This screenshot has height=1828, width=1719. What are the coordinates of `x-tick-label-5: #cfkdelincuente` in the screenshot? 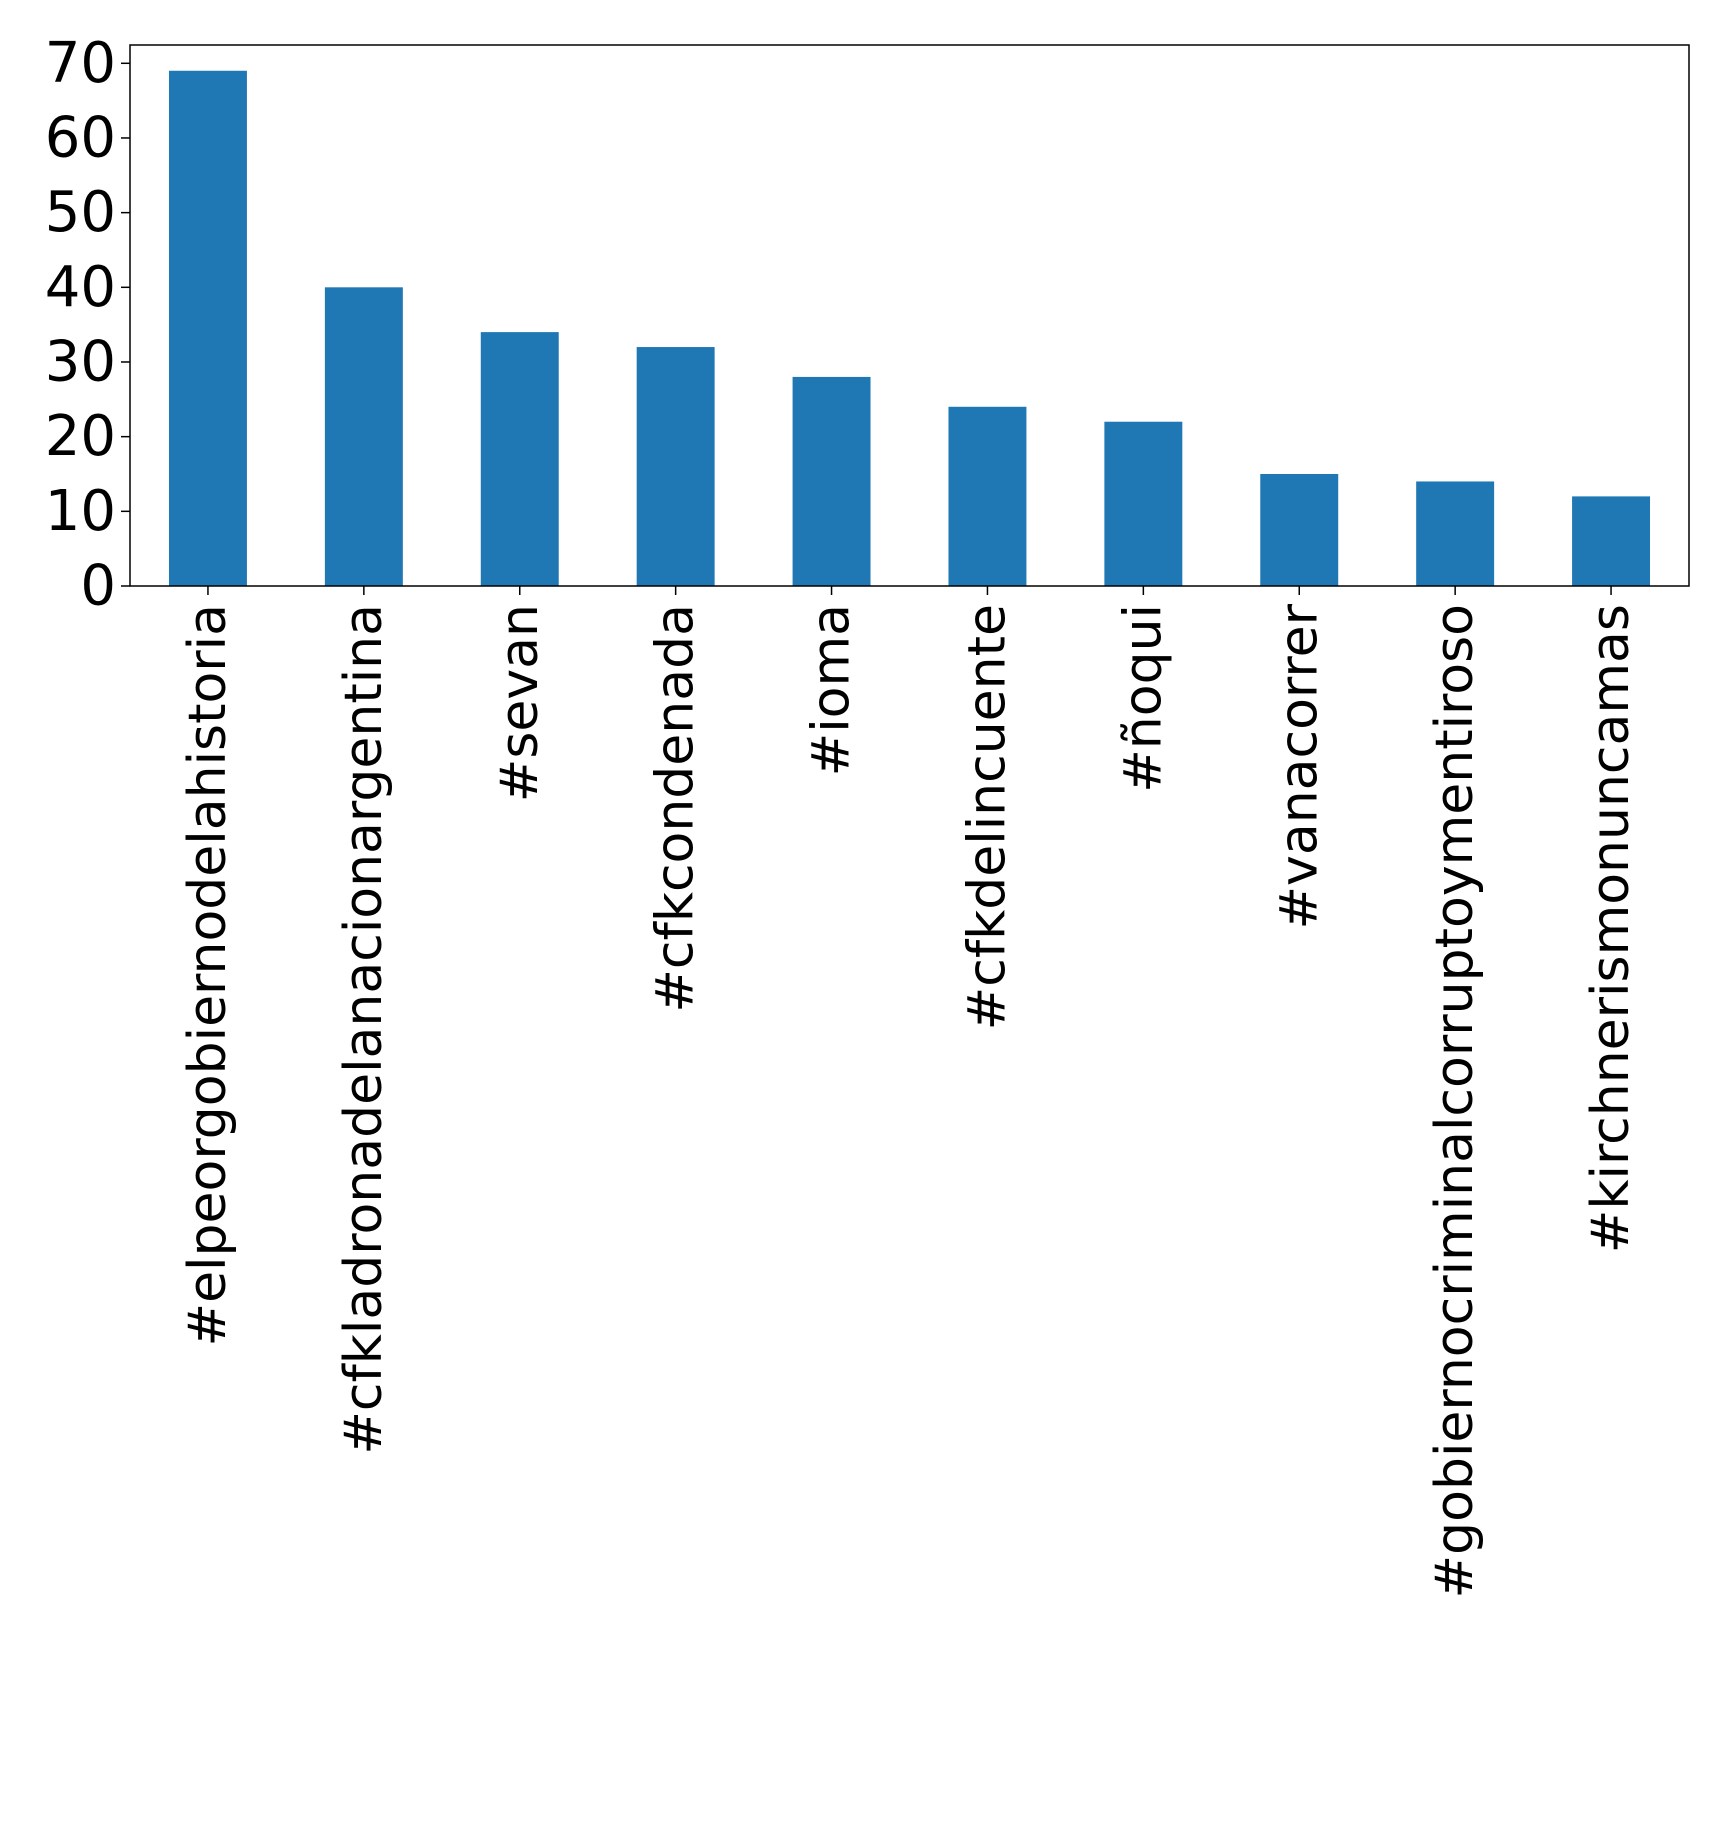 It's located at (987, 817).